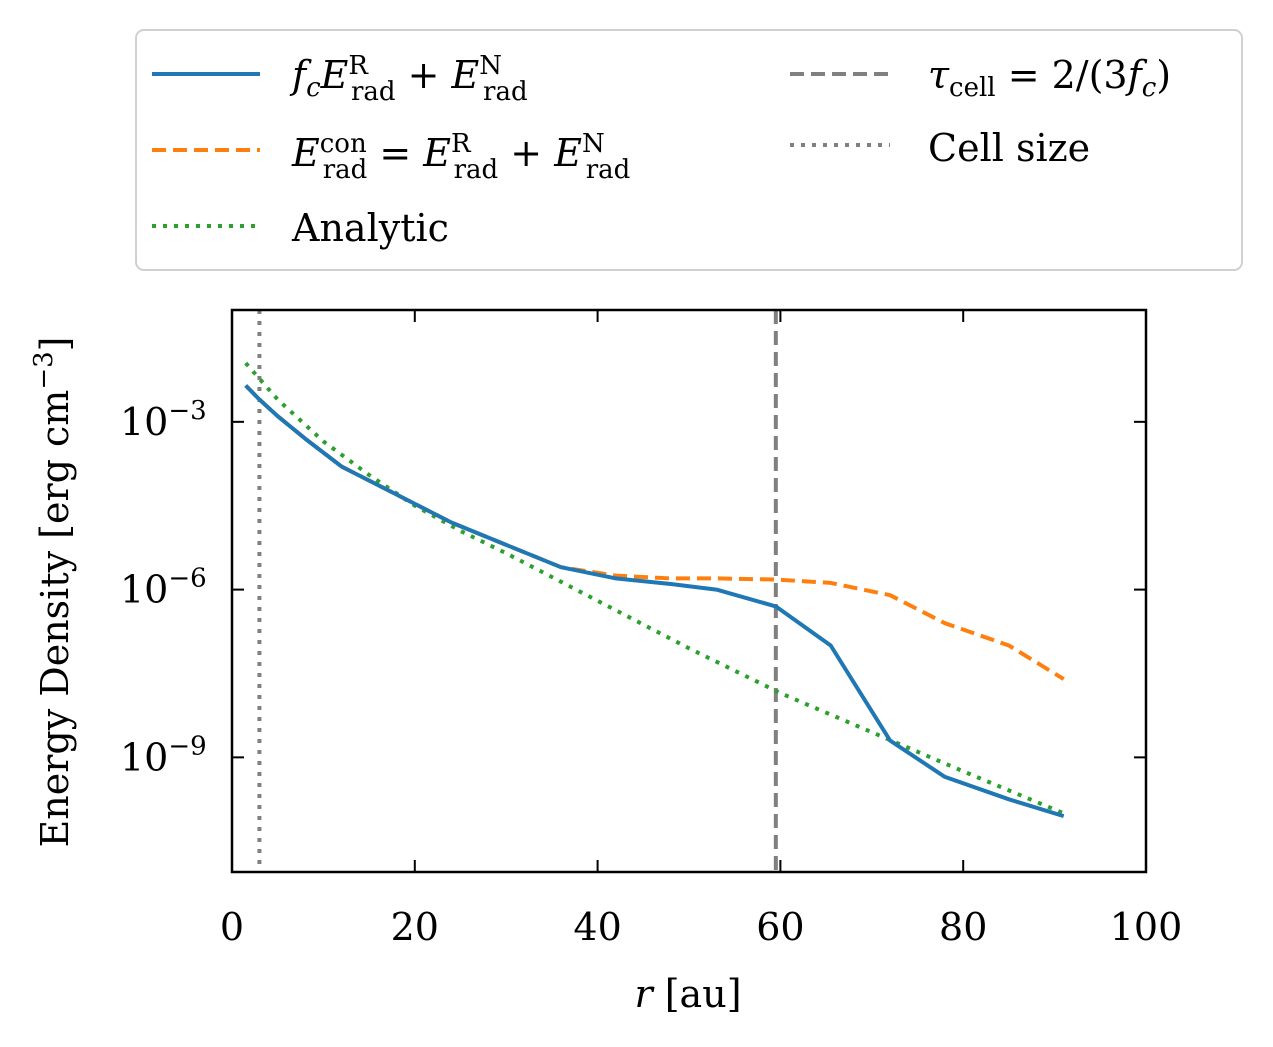  What do you see at coordinates (1009, 148) in the screenshot?
I see `legend-label-cell-size: Cell size` at bounding box center [1009, 148].